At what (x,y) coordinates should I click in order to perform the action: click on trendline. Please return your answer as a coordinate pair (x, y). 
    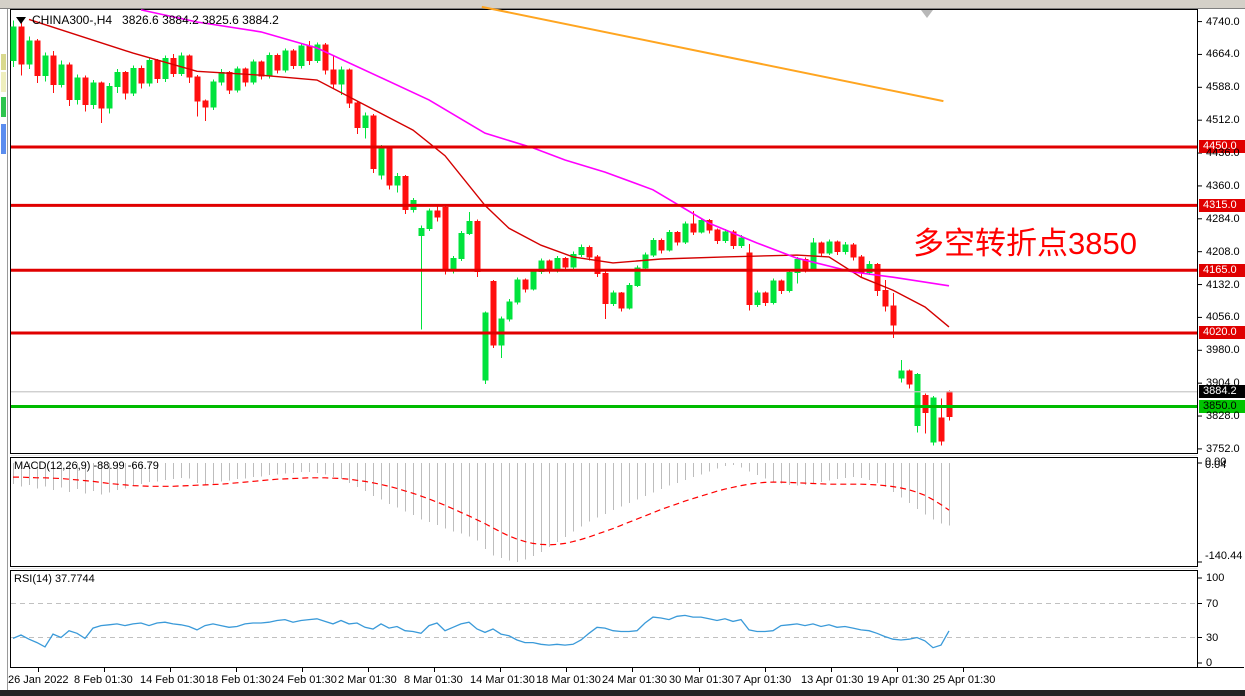
    Looking at the image, I should click on (712, 54).